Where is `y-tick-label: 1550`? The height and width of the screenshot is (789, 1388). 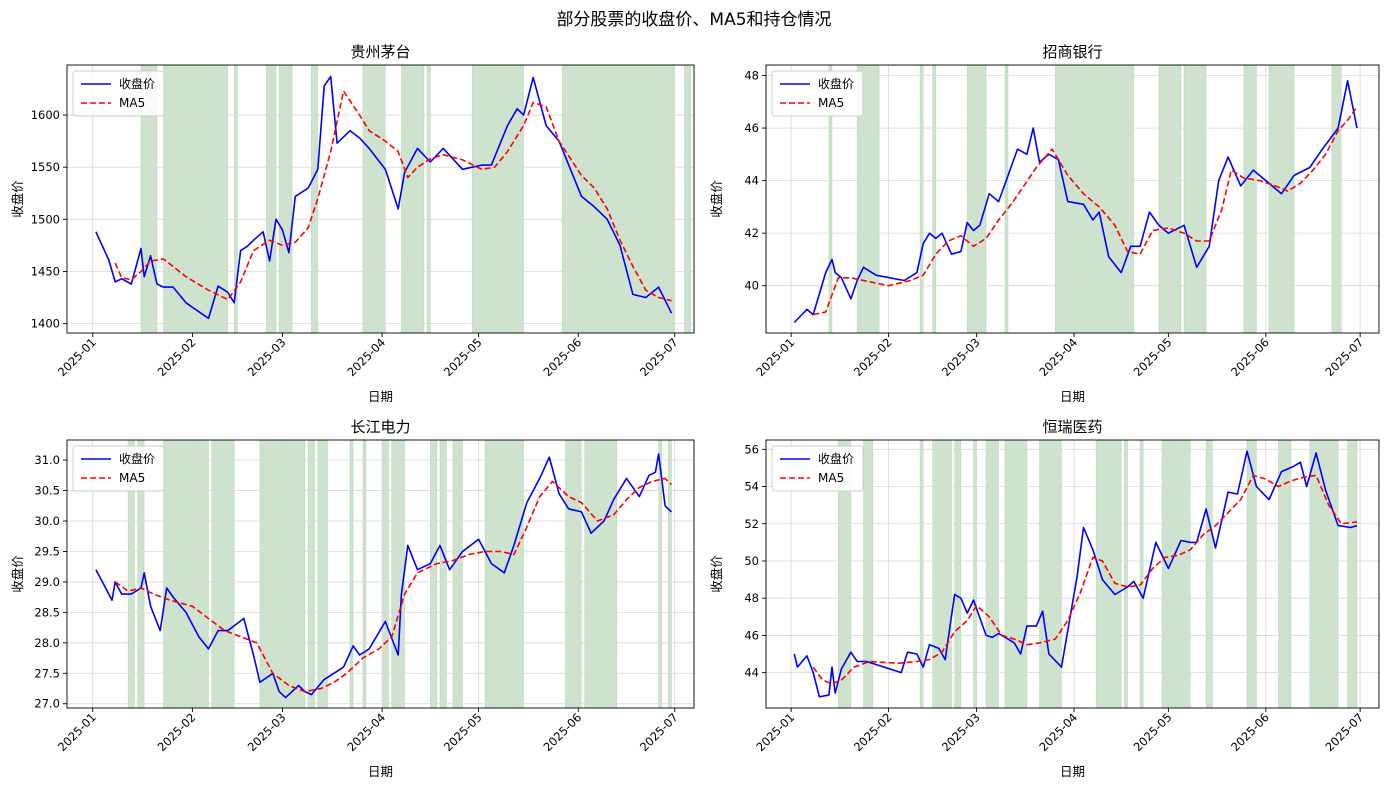 y-tick-label: 1550 is located at coordinates (45, 167).